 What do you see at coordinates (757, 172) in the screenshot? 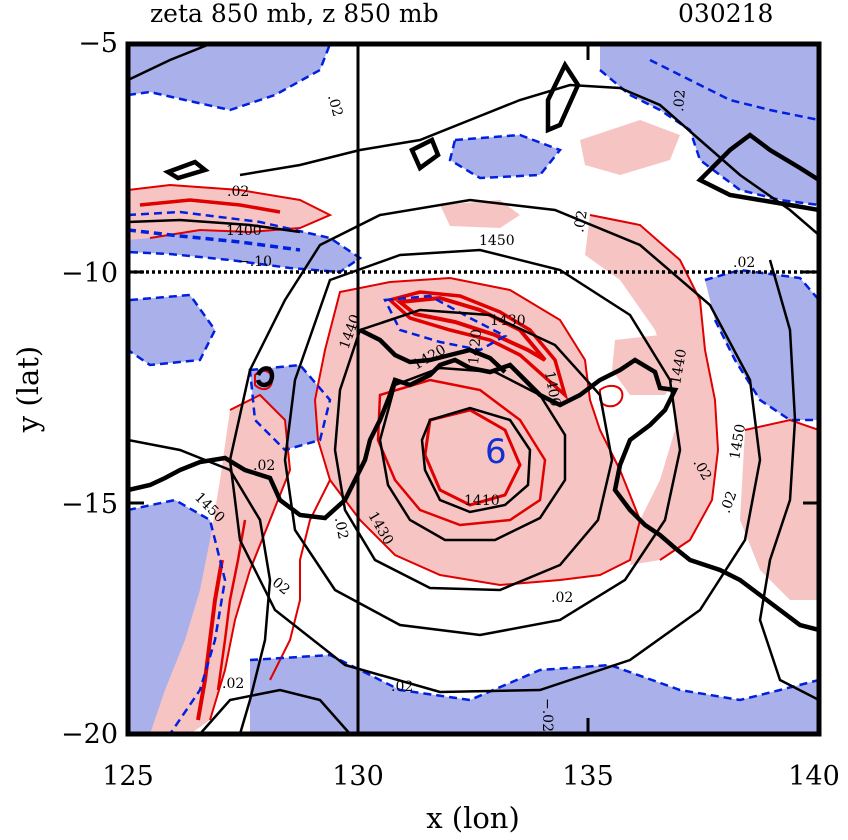
I see `coastline-new-guinea` at bounding box center [757, 172].